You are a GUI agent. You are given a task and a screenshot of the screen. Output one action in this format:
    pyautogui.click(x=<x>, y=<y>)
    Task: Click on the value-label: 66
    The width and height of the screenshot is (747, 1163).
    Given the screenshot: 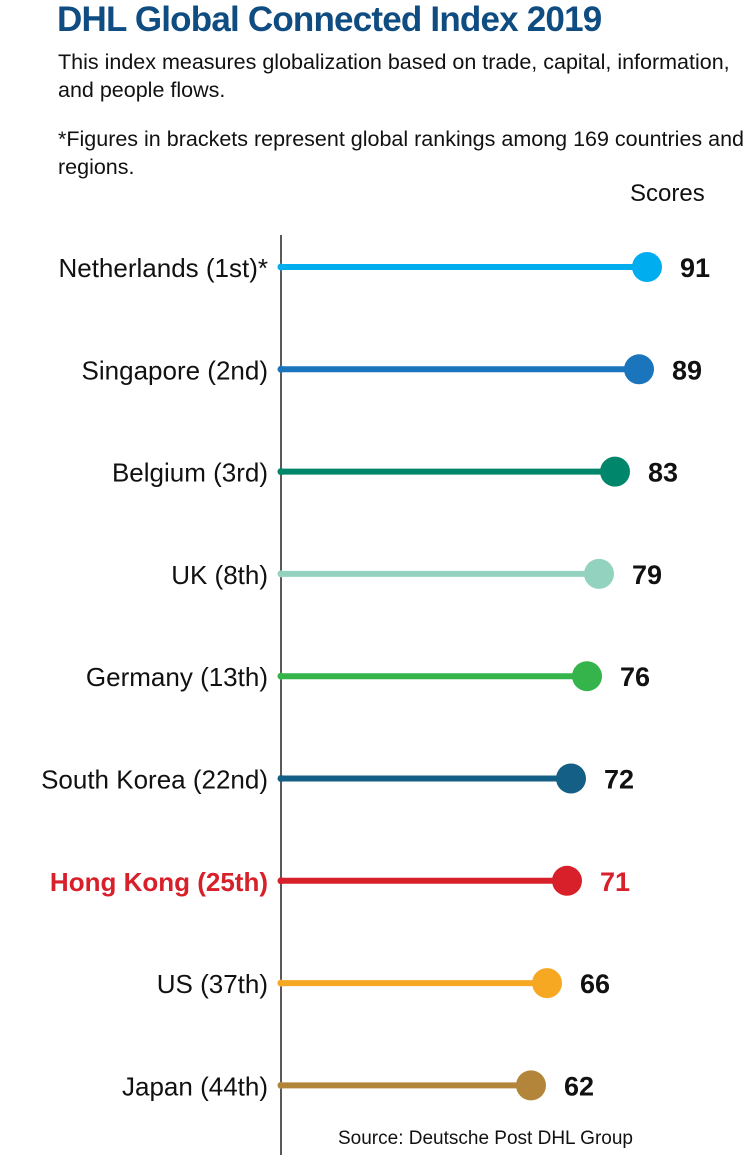 What is the action you would take?
    pyautogui.click(x=595, y=984)
    